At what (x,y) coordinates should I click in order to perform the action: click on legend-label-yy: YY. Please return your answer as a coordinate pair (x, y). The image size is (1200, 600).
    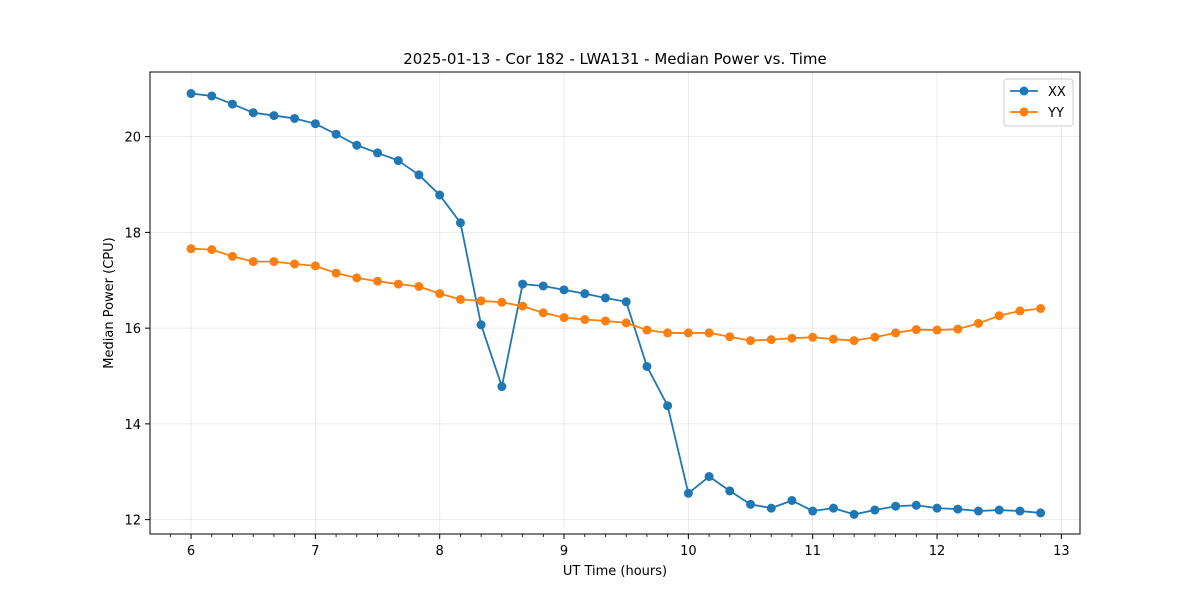
    Looking at the image, I should click on (1055, 113).